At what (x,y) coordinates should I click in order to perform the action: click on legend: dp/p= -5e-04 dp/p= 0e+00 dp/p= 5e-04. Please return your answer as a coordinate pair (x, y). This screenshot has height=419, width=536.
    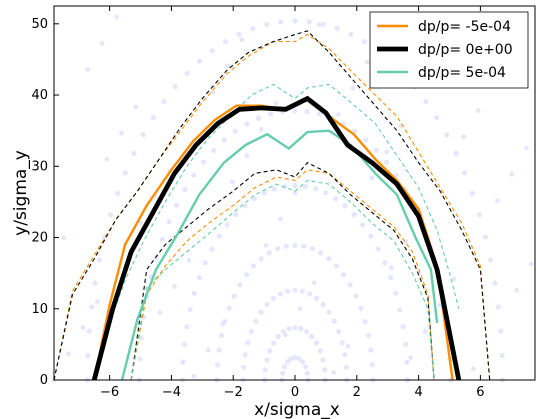
    Looking at the image, I should click on (449, 50).